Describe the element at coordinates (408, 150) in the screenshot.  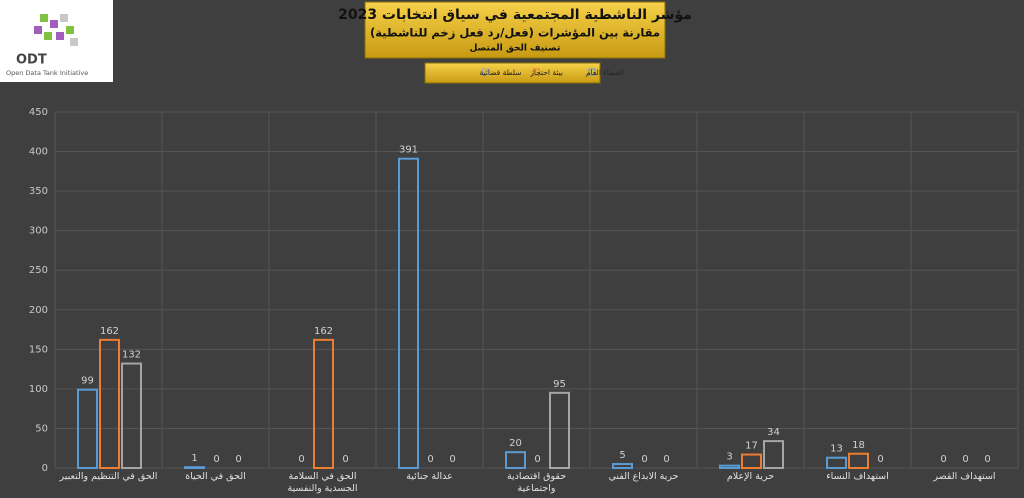
I see `value-label: 391` at that location.